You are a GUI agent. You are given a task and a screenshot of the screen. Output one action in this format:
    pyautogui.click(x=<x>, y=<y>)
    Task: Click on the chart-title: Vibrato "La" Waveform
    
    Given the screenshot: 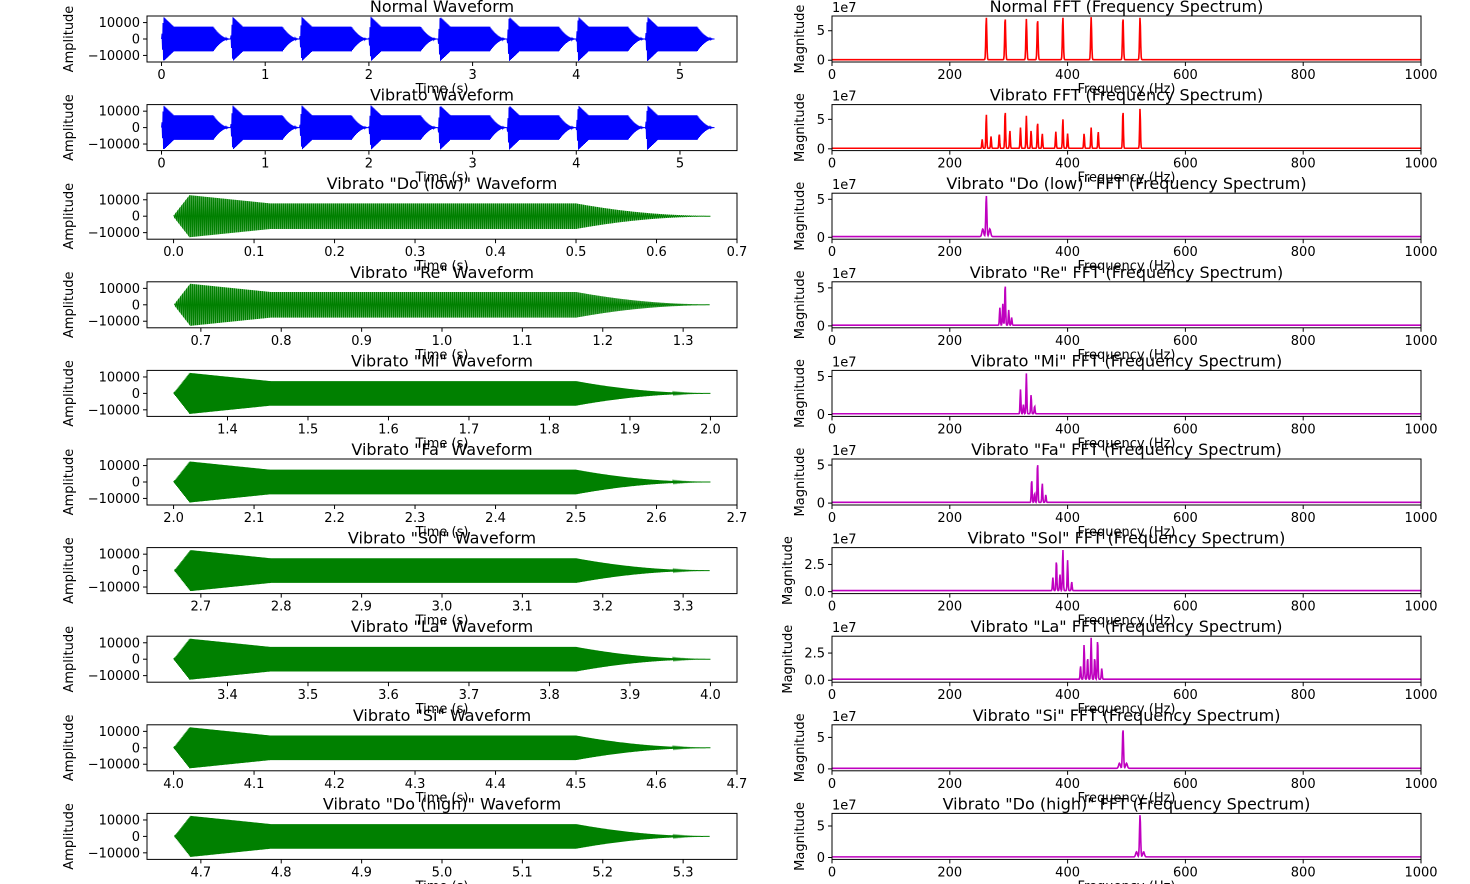 What is the action you would take?
    pyautogui.click(x=442, y=626)
    